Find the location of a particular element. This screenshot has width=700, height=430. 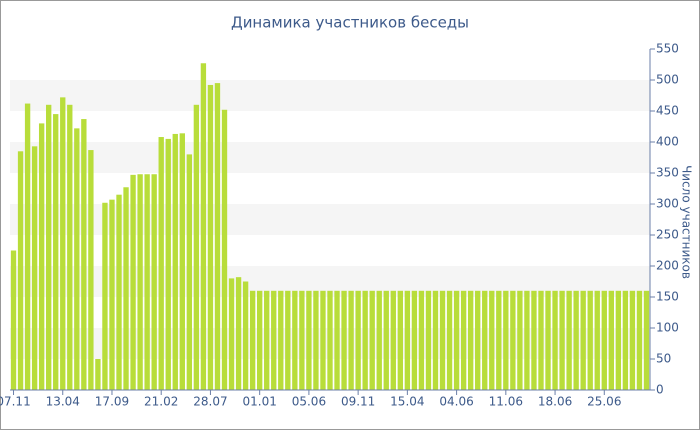

y-tick-label: 400 is located at coordinates (667, 142).